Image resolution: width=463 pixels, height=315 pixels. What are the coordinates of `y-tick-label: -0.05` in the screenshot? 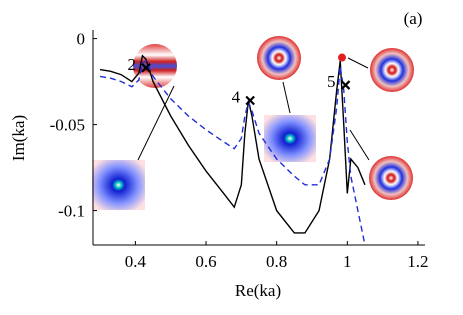 It's located at (67, 125).